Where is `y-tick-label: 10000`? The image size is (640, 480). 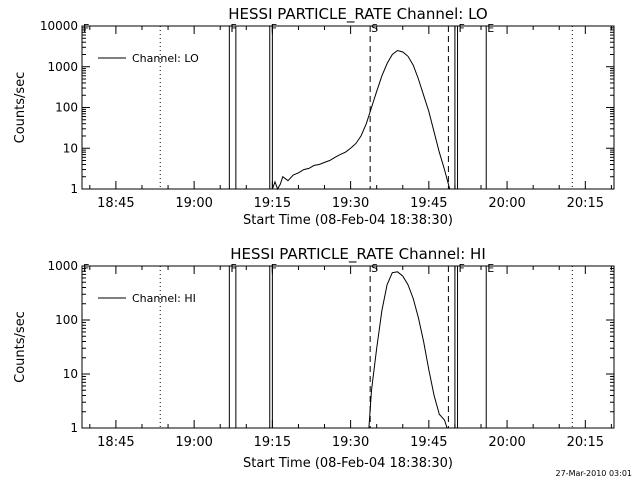
y-tick-label: 10000 is located at coordinates (59, 26).